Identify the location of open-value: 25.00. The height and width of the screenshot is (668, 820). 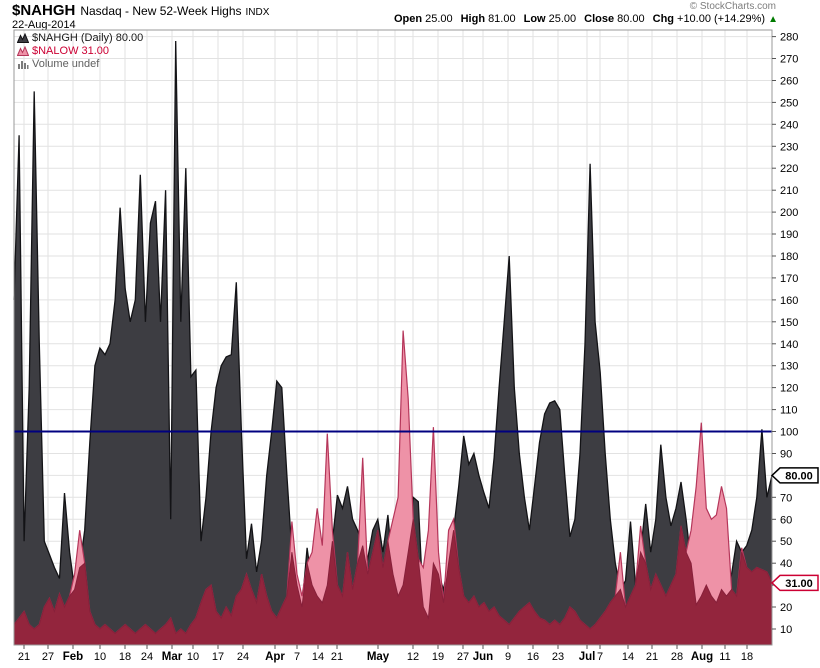
(439, 19).